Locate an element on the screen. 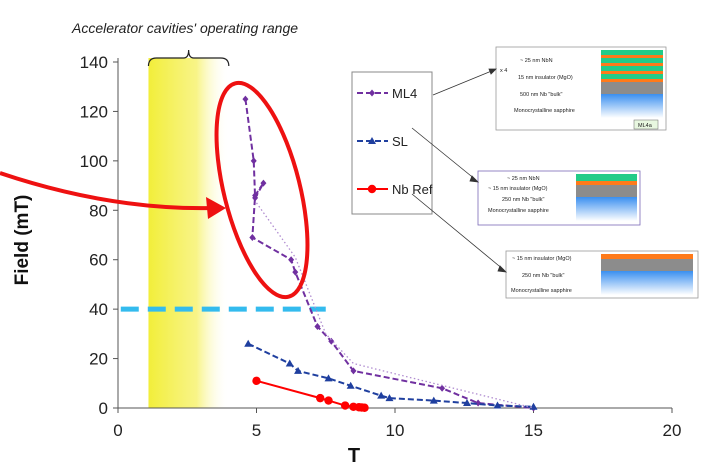 This screenshot has width=716, height=468. y-tick-label: 120 is located at coordinates (94, 111).